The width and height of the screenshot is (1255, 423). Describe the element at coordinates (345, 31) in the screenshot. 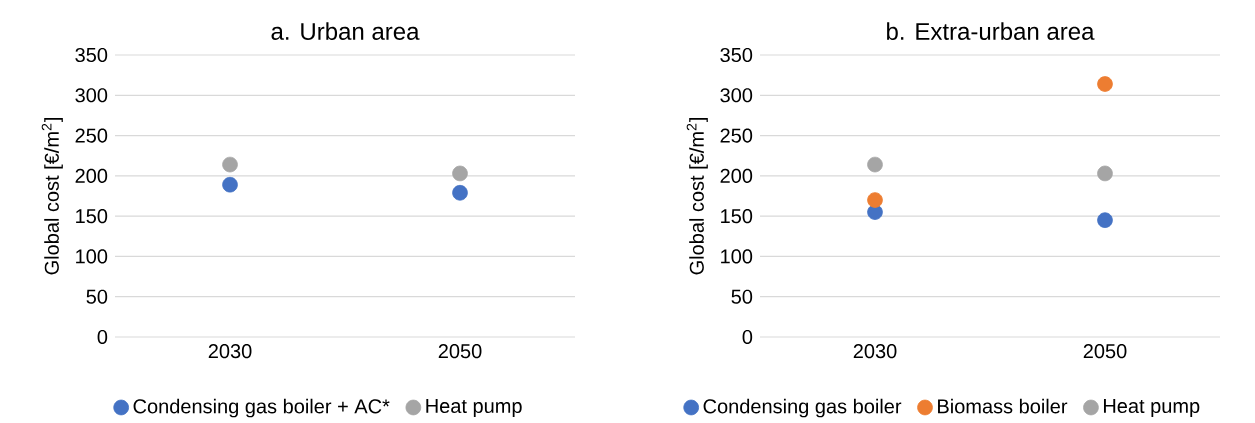

I see `chart-title: a. Urban area` at that location.